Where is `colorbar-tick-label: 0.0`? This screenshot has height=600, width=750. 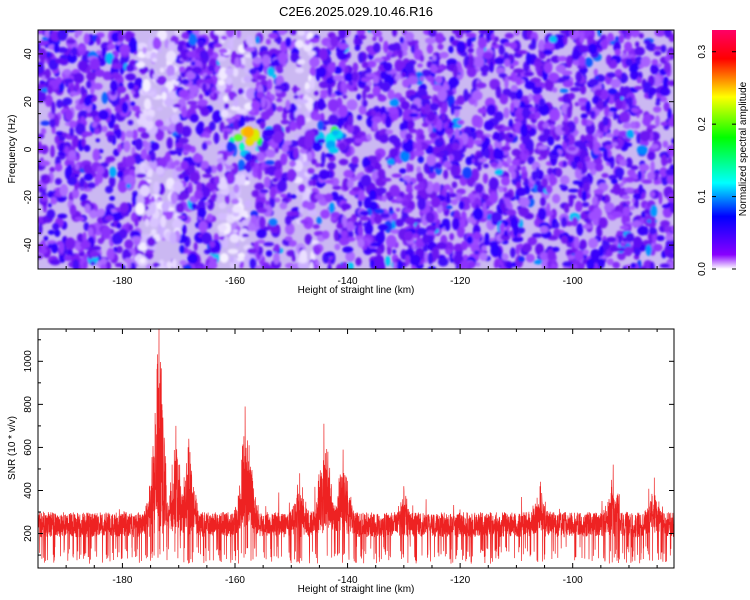 colorbar-tick-label: 0.0 is located at coordinates (702, 269).